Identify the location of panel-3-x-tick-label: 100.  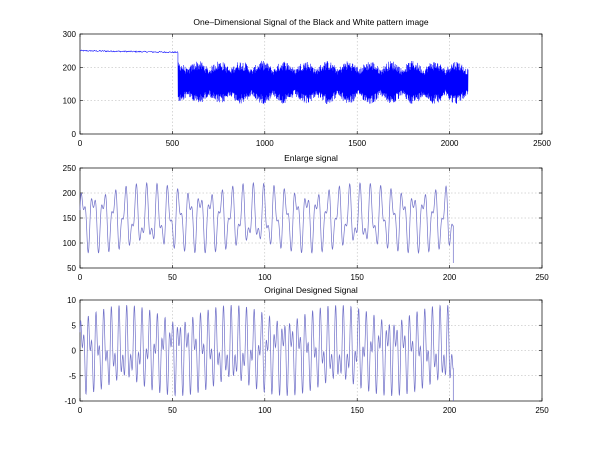
(265, 410).